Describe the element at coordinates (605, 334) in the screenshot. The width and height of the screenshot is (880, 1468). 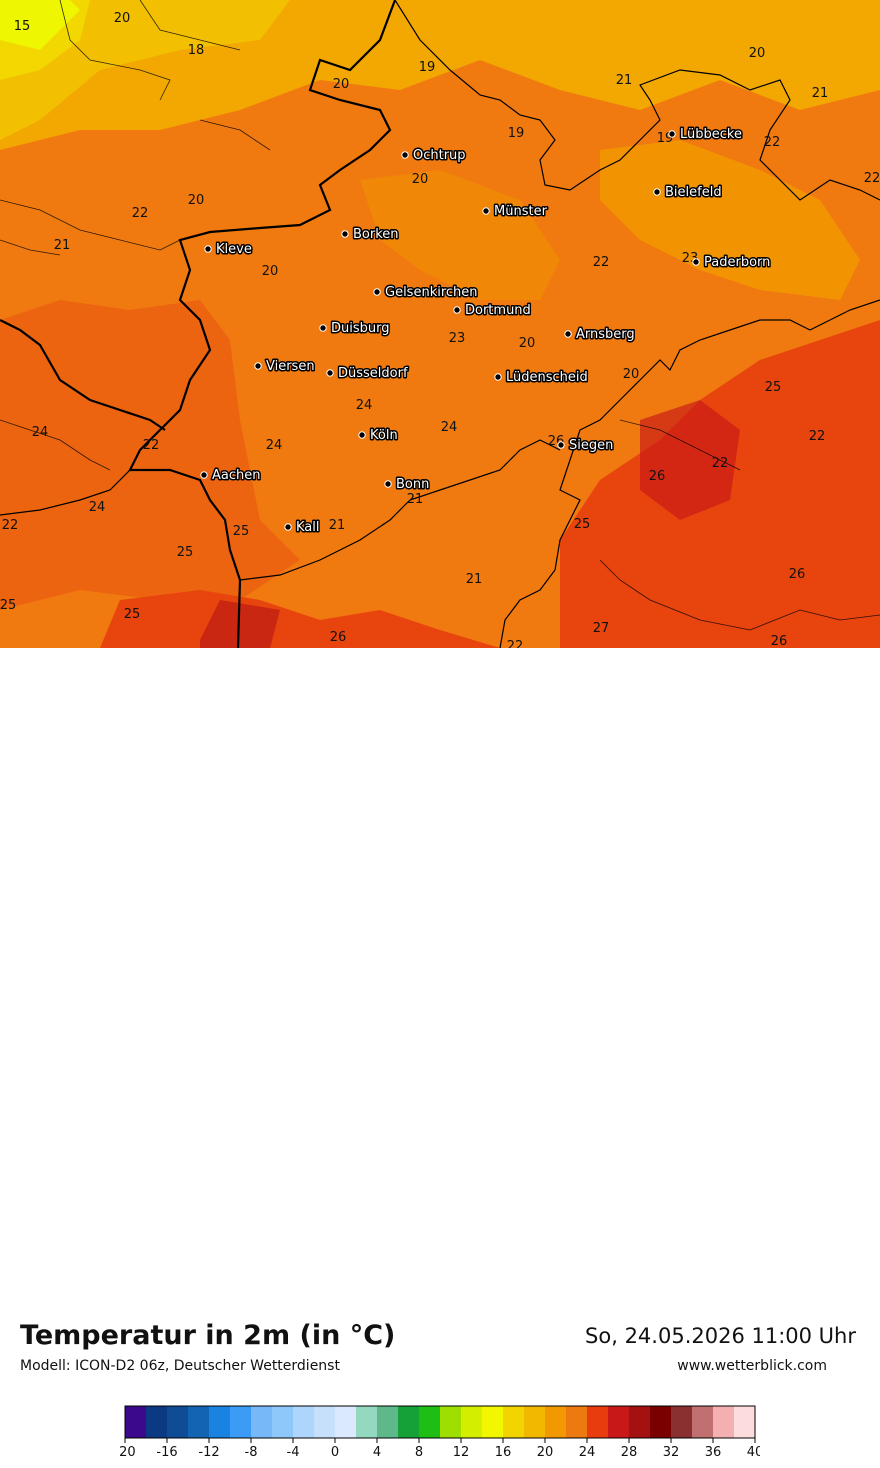
I see `city-label: Arnsberg` at that location.